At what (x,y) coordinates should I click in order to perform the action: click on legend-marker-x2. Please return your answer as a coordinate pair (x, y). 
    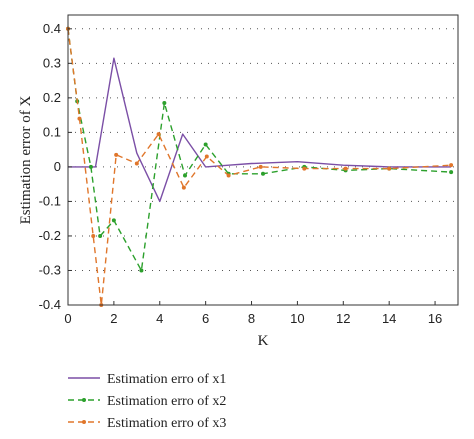
    Looking at the image, I should click on (84, 400).